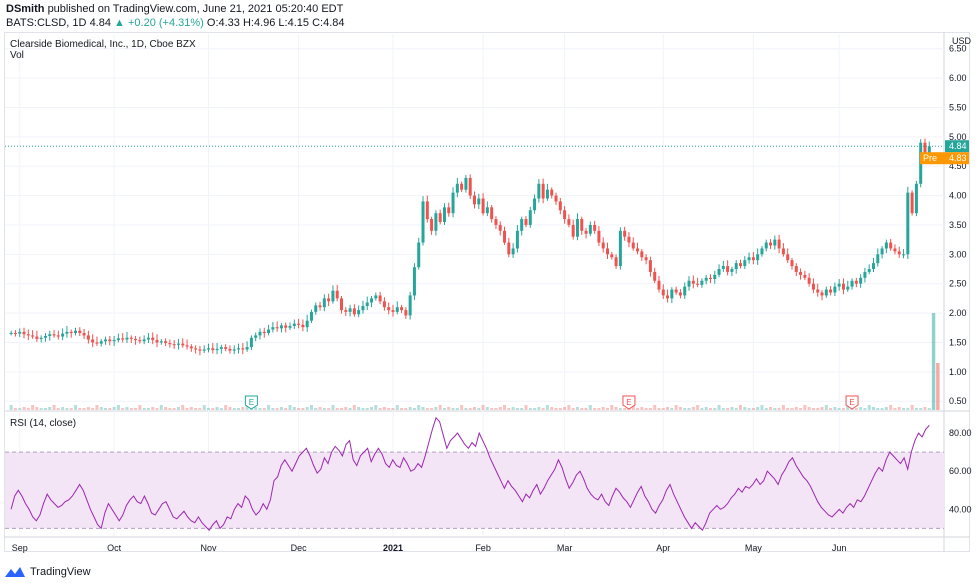  I want to click on x-tick-label: Apr, so click(663, 548).